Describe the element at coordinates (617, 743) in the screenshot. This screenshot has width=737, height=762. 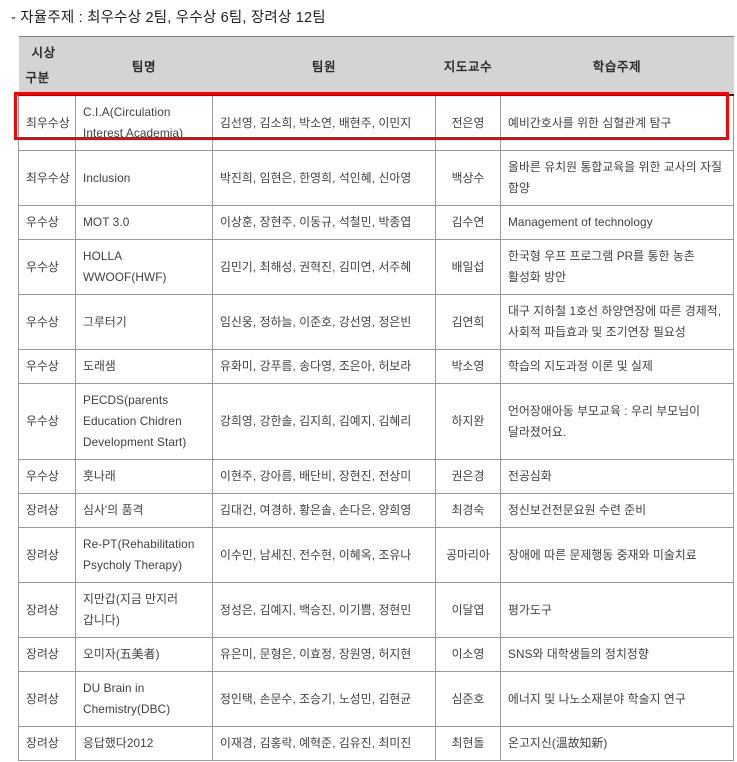
I see `cell-study-topic: 온고지신(溫故知新)` at that location.